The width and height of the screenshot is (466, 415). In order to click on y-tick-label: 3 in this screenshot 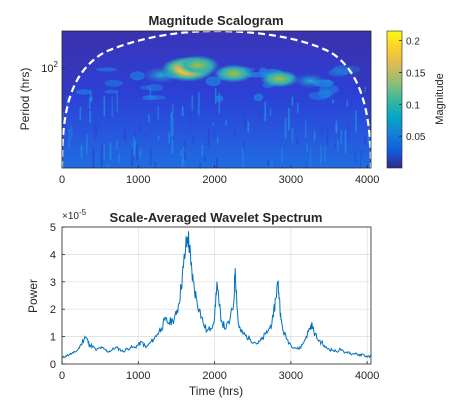, I will do `click(53, 283)`.